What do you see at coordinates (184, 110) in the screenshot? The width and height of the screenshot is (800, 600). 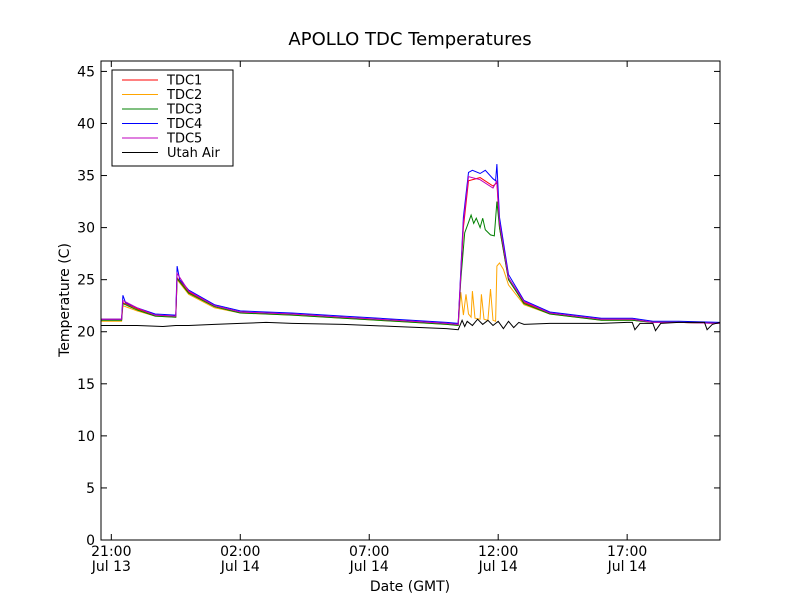 I see `legend-label: TDC3` at bounding box center [184, 110].